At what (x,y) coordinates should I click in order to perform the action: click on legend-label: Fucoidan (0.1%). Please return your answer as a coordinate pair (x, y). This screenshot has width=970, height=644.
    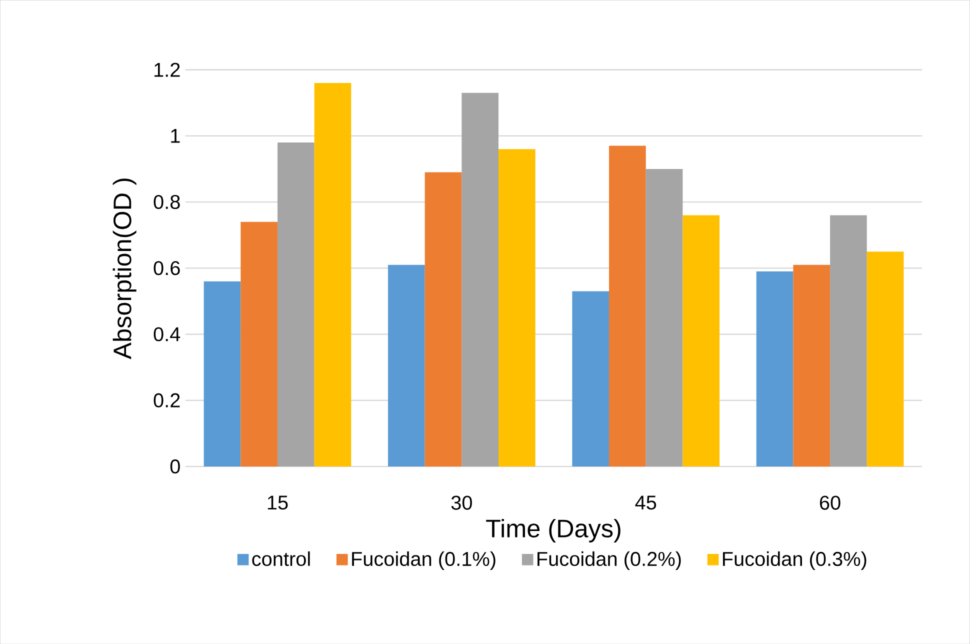
    Looking at the image, I should click on (424, 560).